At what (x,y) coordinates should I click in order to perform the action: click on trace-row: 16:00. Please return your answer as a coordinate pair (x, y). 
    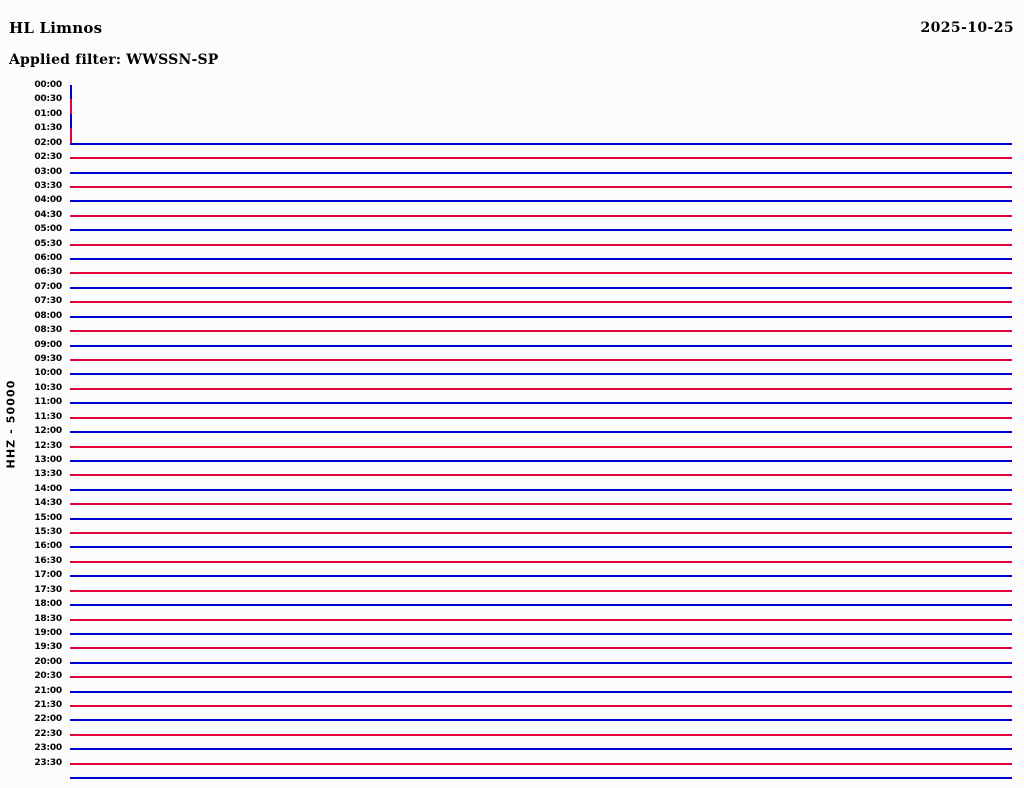
    Looking at the image, I should click on (512, 549).